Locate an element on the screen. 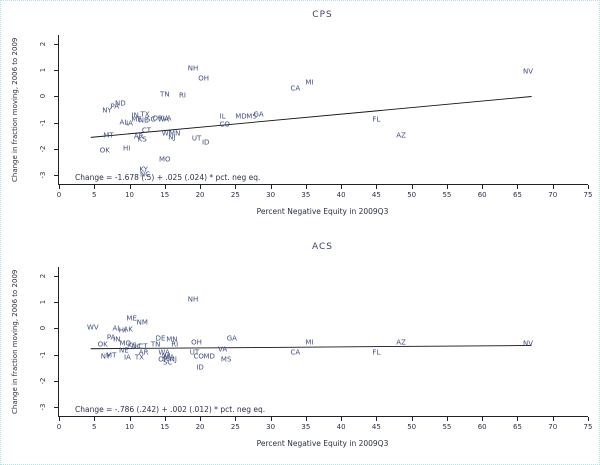  x-tick-label: 40 is located at coordinates (341, 427).